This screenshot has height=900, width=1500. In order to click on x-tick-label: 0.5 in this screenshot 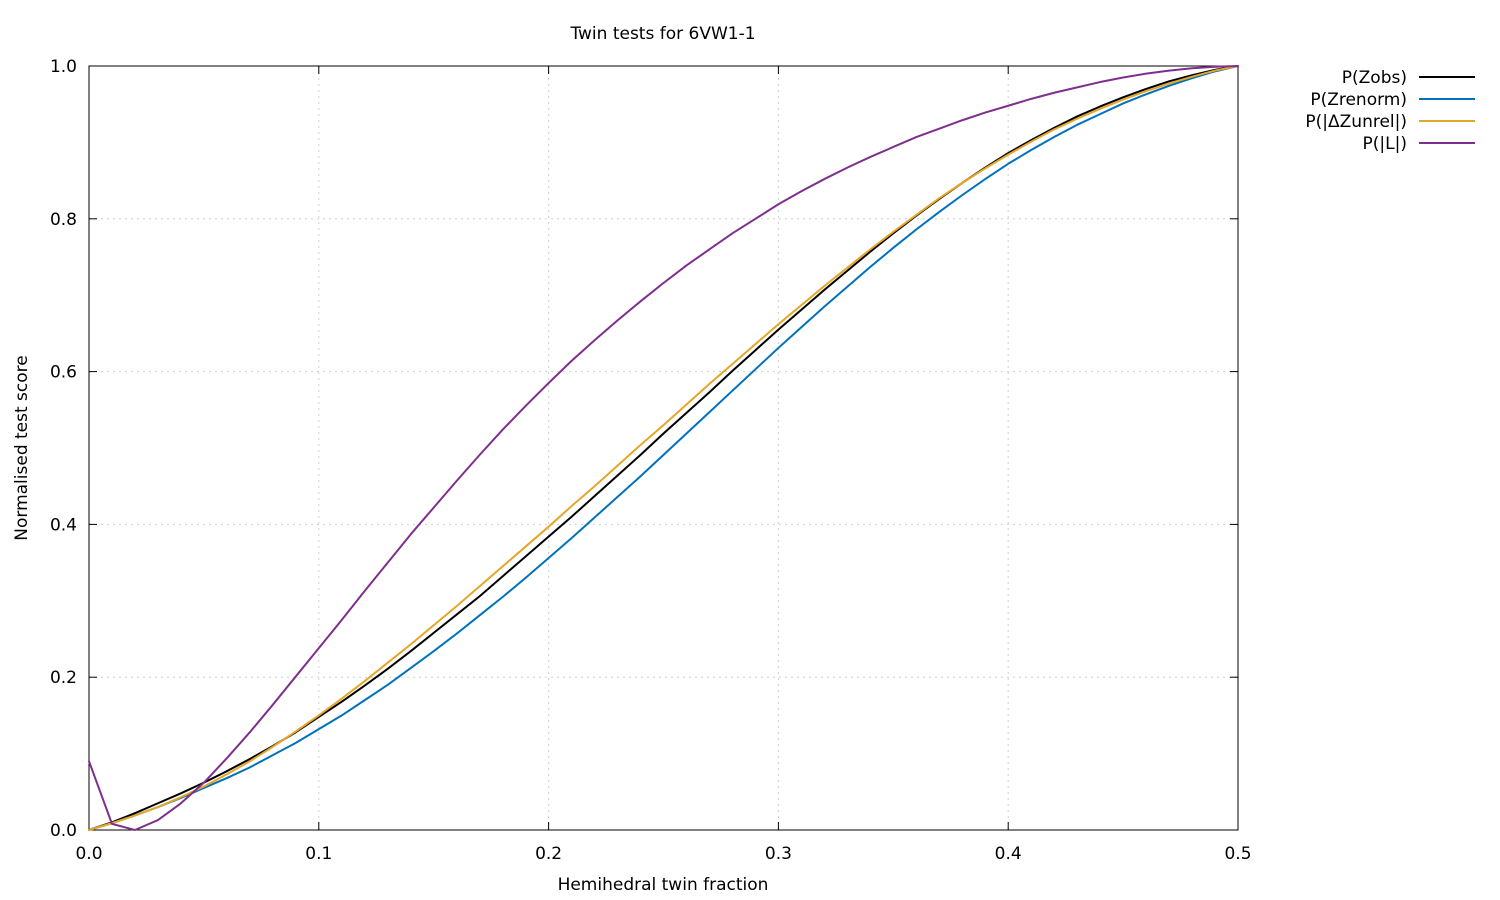, I will do `click(1237, 854)`.